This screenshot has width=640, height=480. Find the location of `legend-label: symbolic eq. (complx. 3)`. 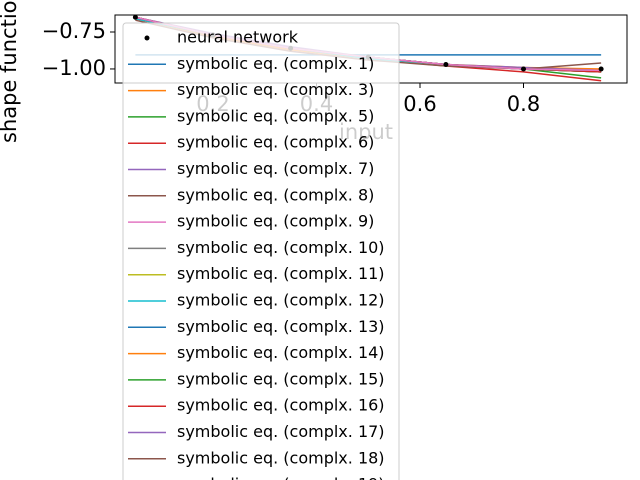

legend-label: symbolic eq. (complx. 3) is located at coordinates (275, 89).